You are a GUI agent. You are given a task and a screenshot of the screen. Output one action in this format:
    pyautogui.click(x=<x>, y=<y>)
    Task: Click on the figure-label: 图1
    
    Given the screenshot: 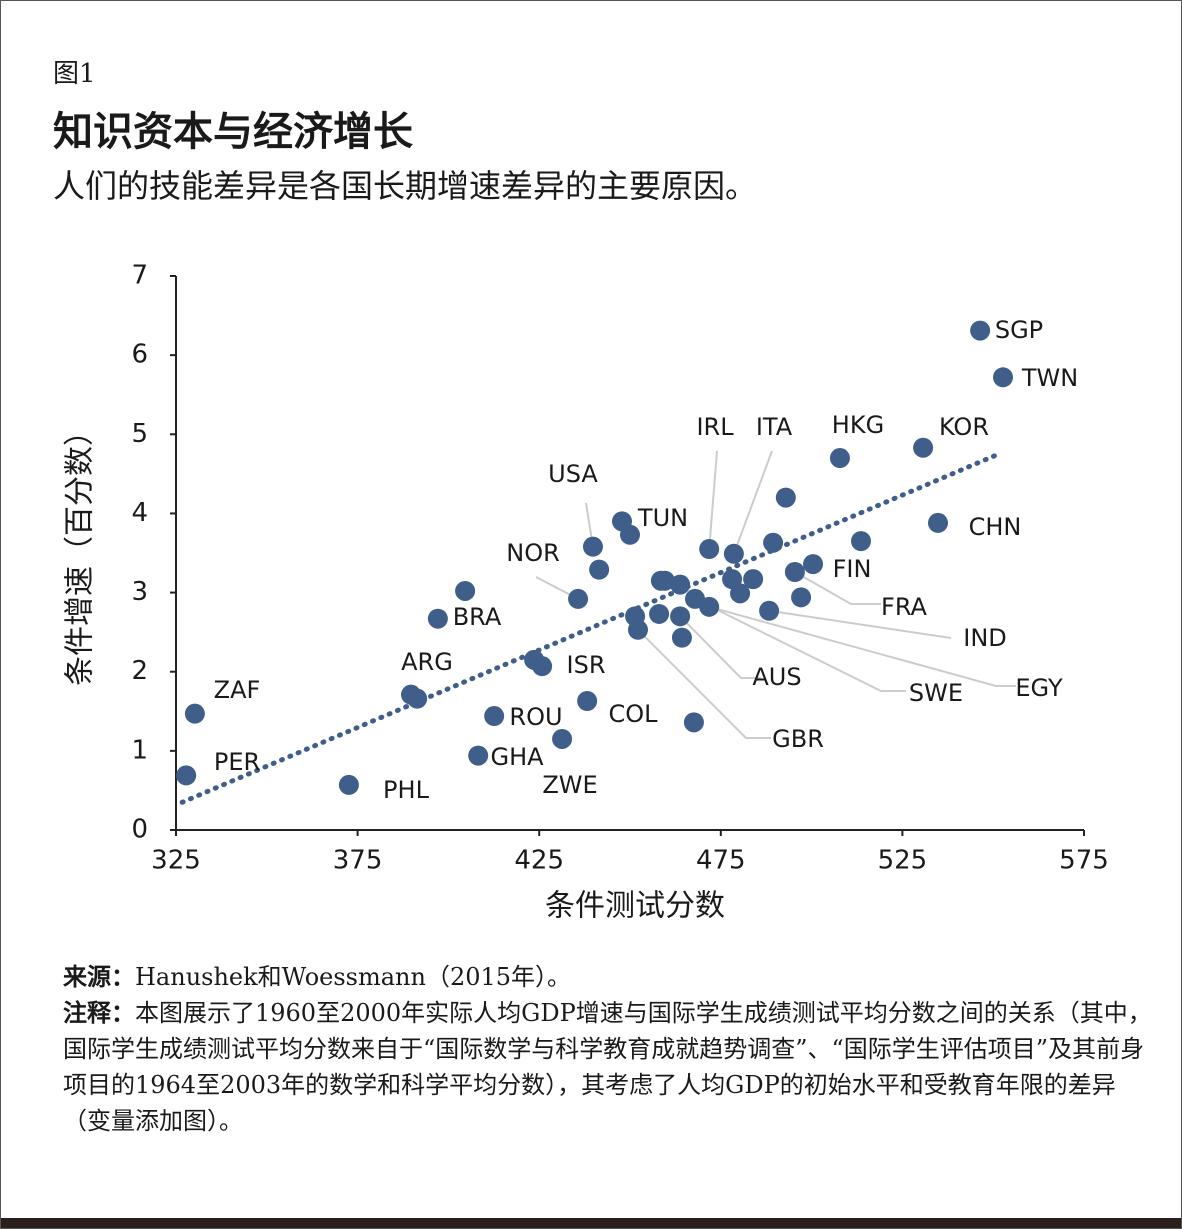 What is the action you would take?
    pyautogui.click(x=74, y=74)
    